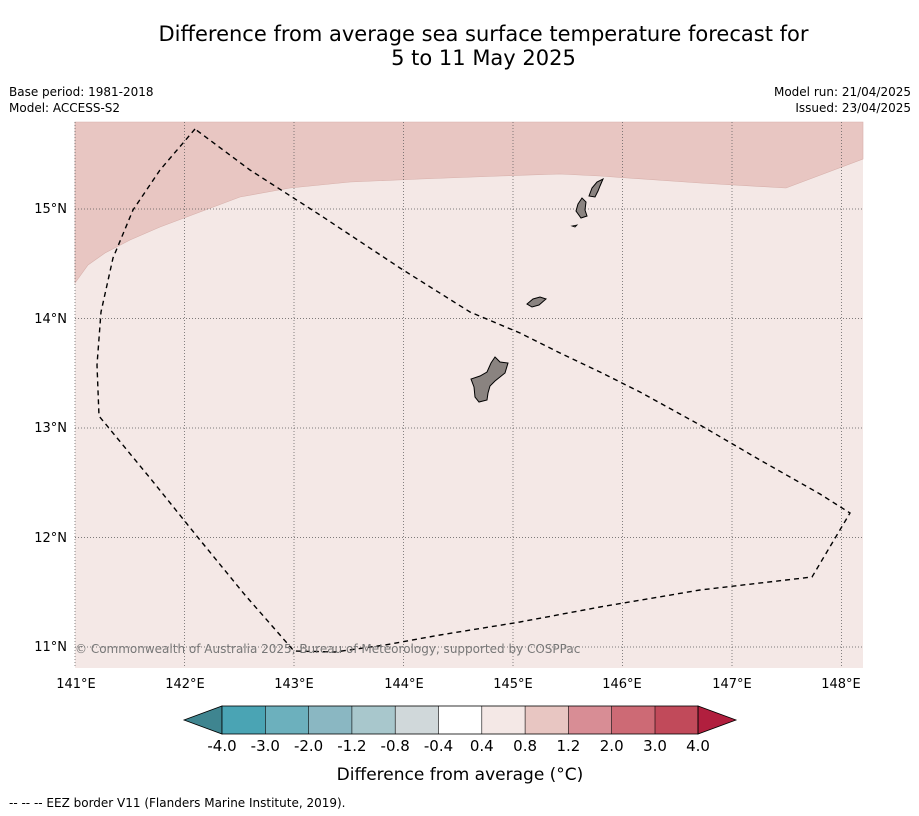 The image size is (919, 816). Describe the element at coordinates (622, 684) in the screenshot. I see `lon-label: 146°E` at that location.